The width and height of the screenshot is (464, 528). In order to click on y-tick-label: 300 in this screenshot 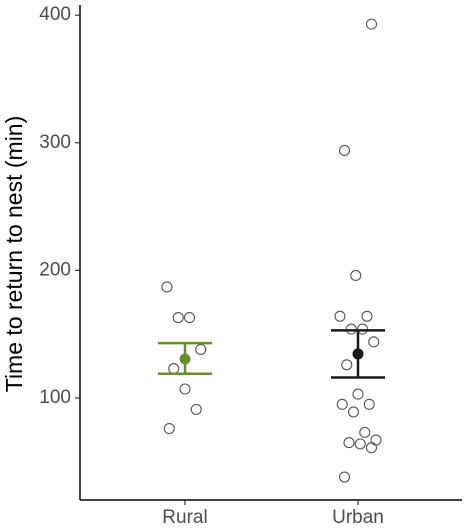, I will do `click(55, 142)`.